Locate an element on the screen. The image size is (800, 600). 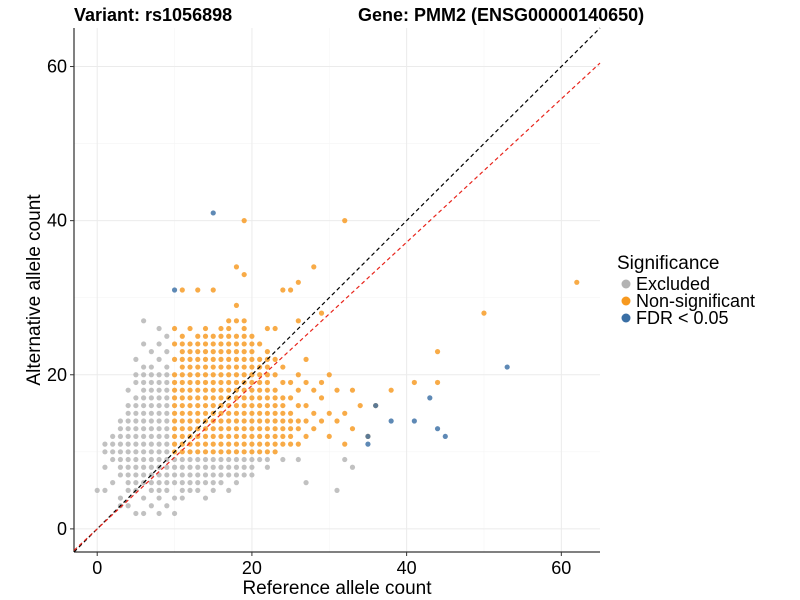
x-tick-label: 0 is located at coordinates (97, 568).